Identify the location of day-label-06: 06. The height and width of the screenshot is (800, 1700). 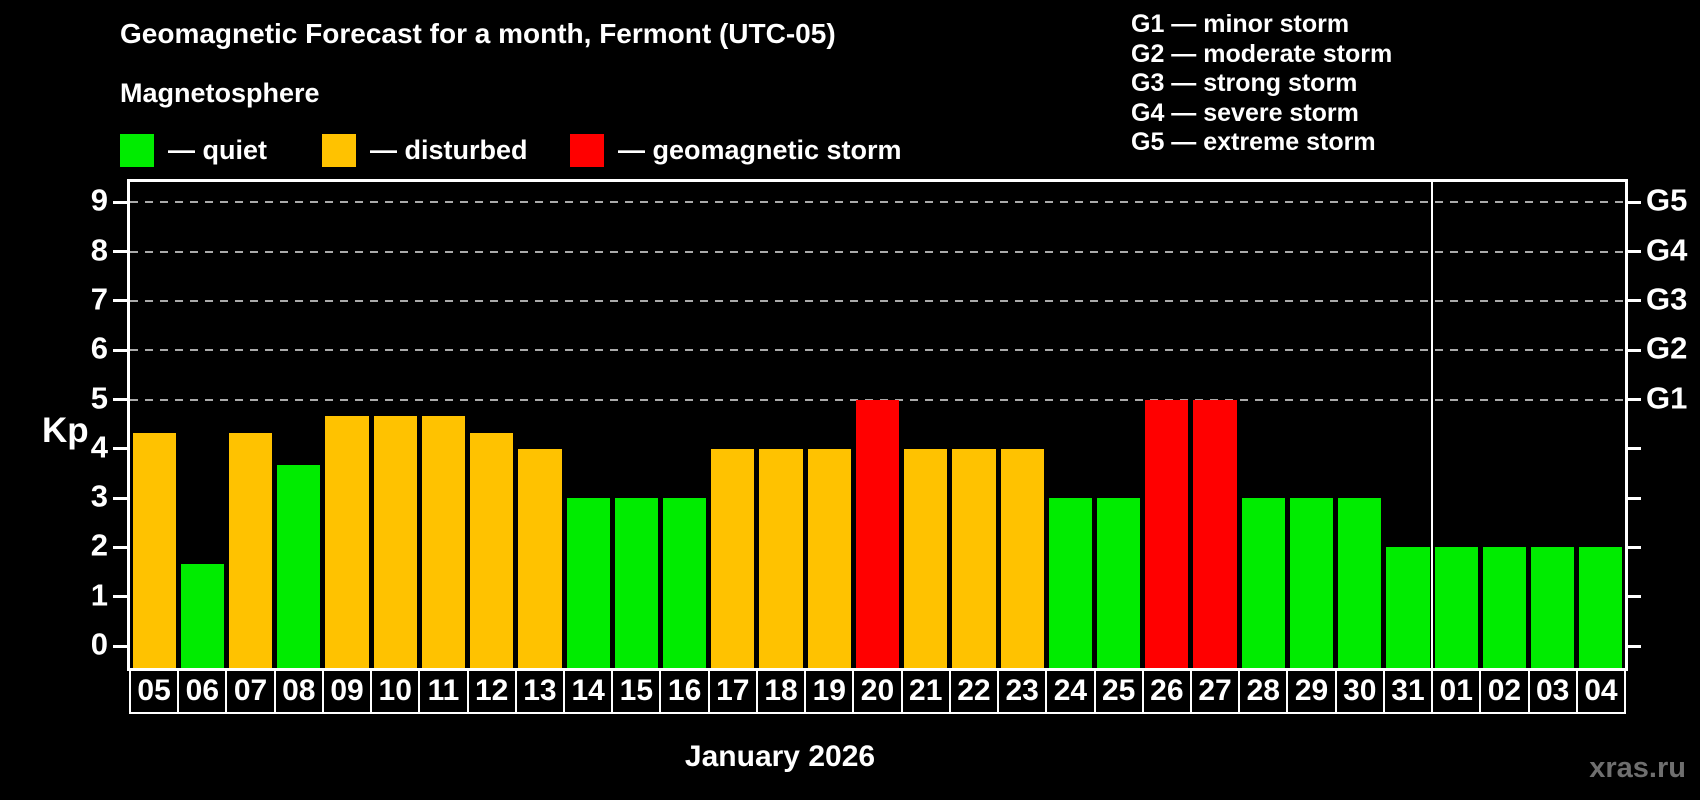
(202, 691).